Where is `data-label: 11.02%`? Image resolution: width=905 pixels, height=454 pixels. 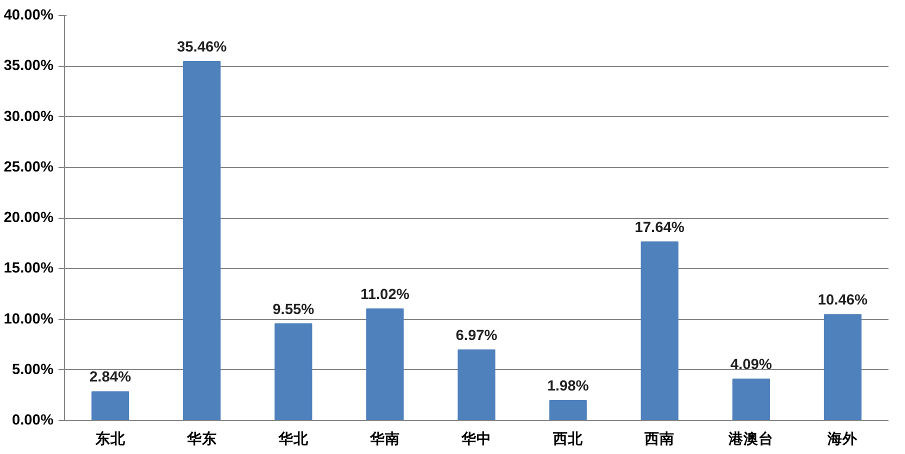 data-label: 11.02% is located at coordinates (385, 294).